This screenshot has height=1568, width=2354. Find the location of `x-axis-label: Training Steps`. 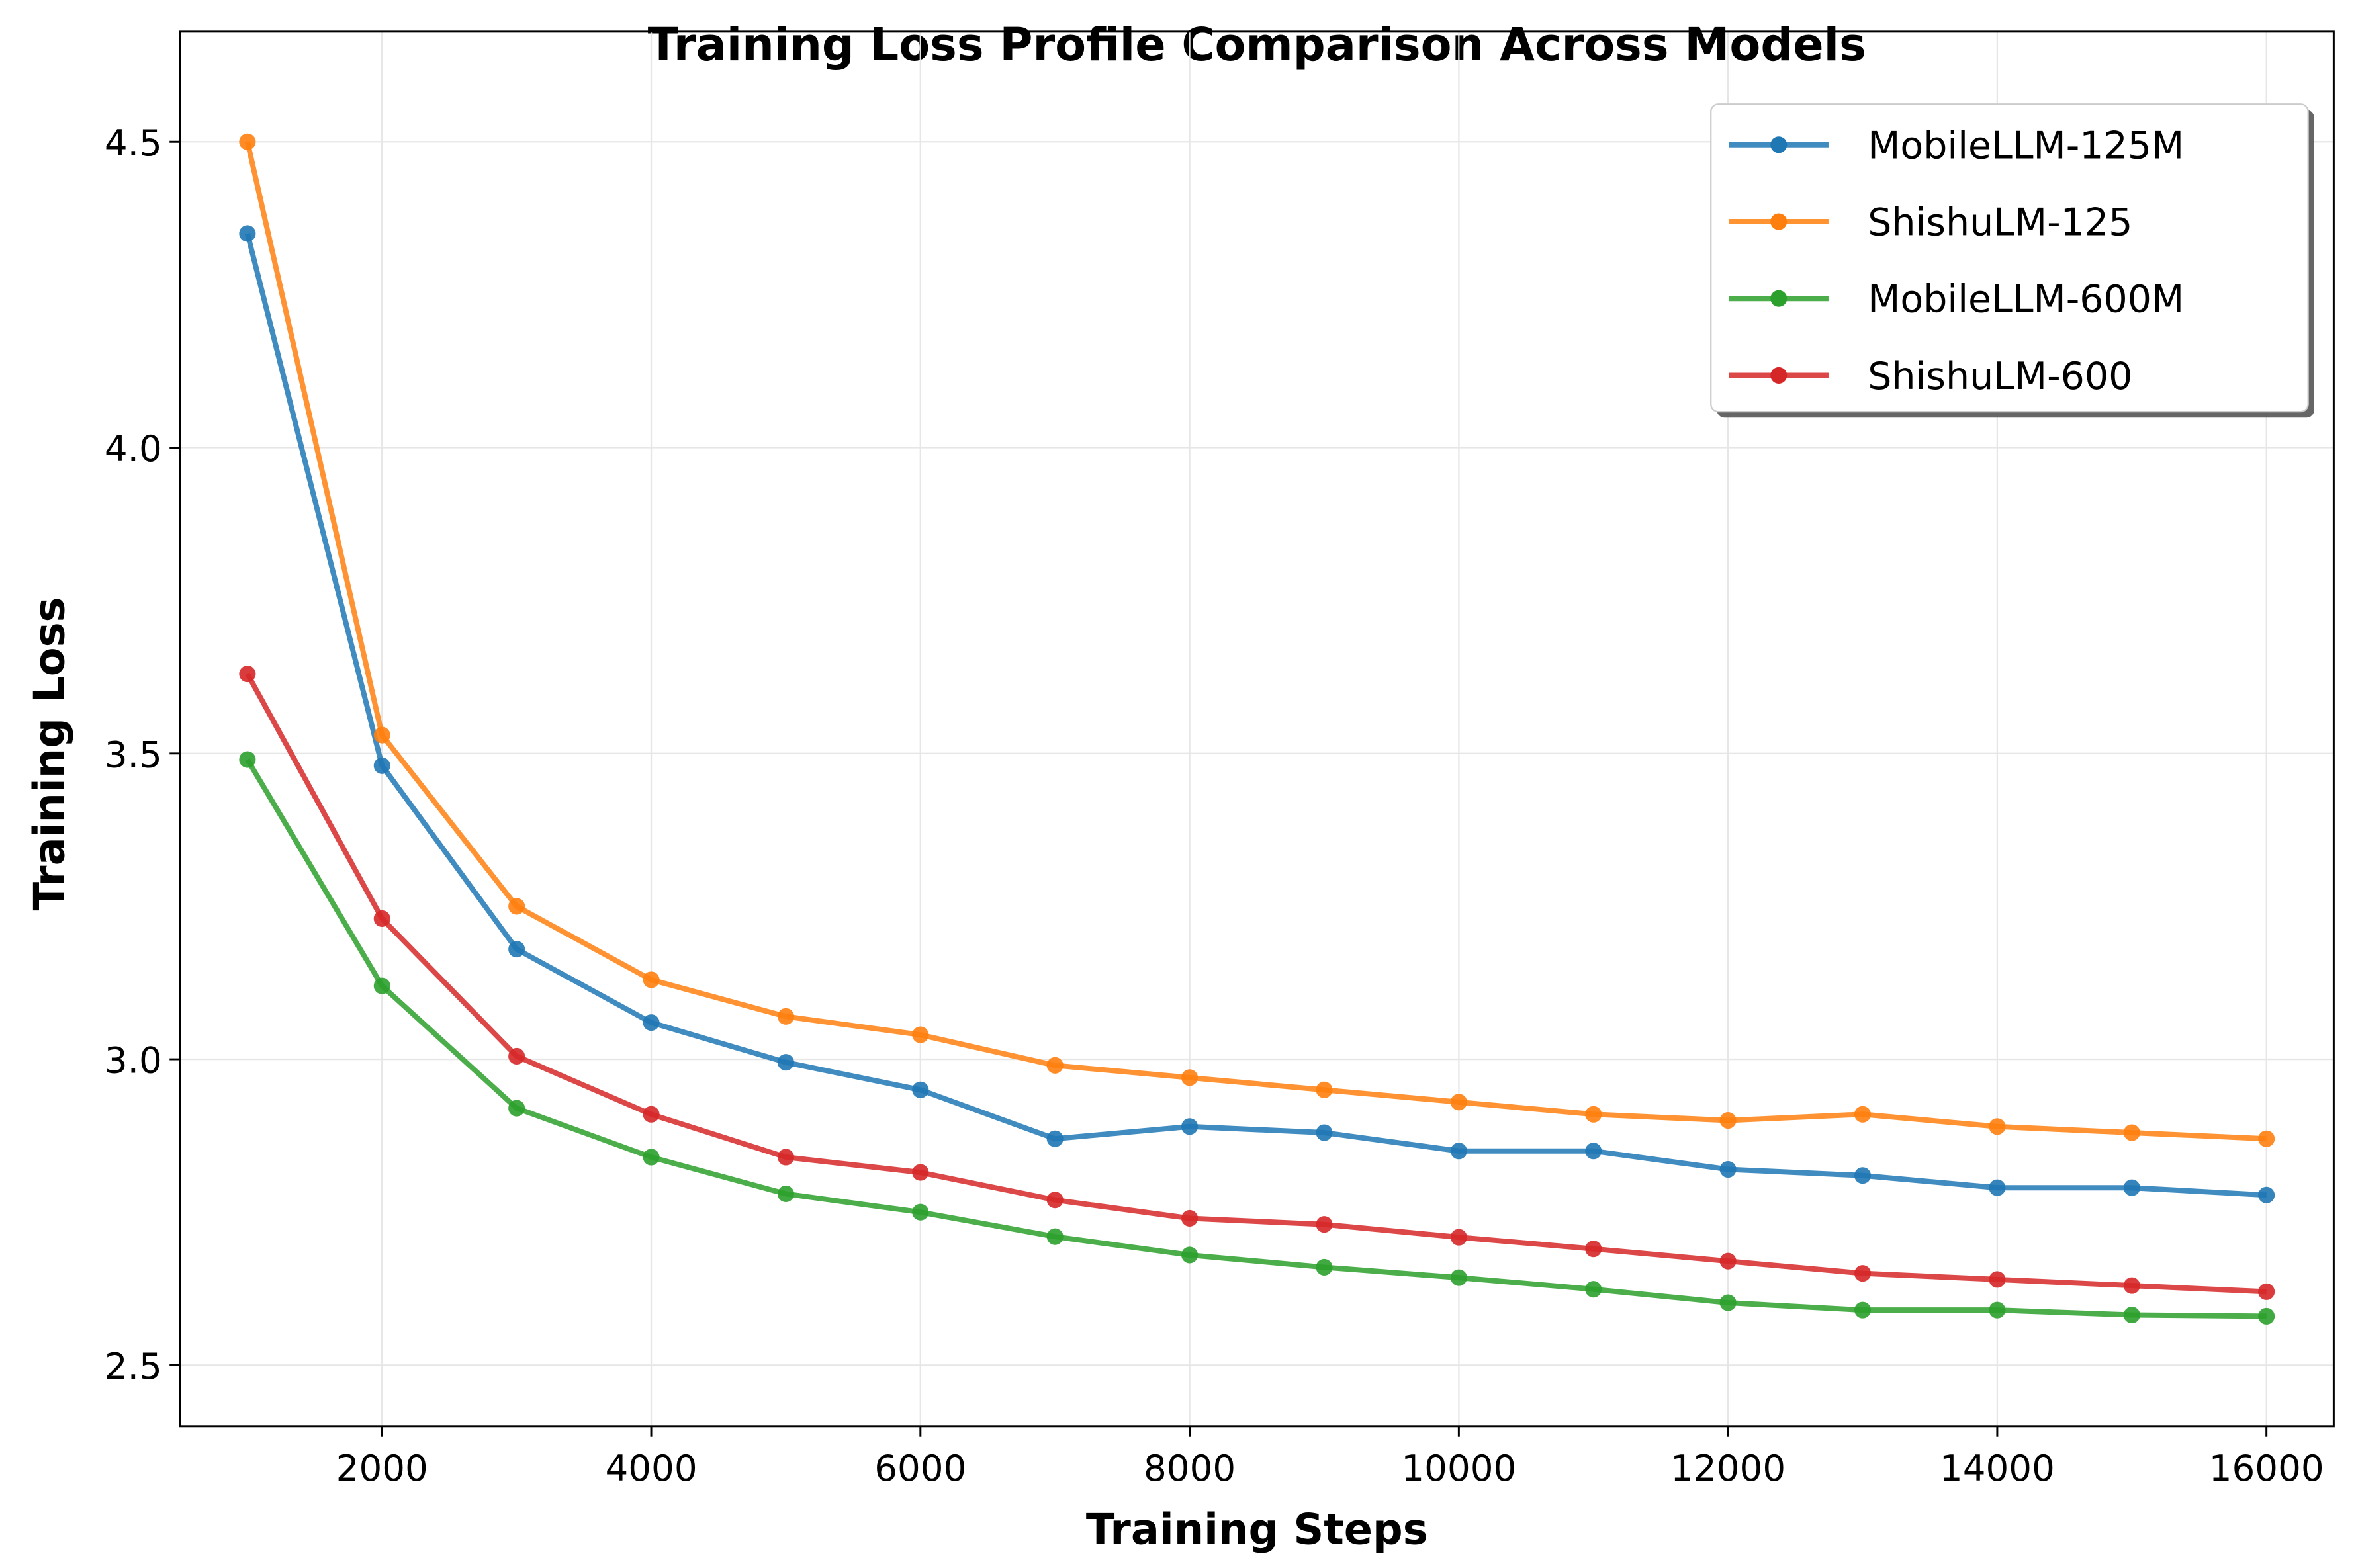

x-axis-label: Training Steps is located at coordinates (1257, 1530).